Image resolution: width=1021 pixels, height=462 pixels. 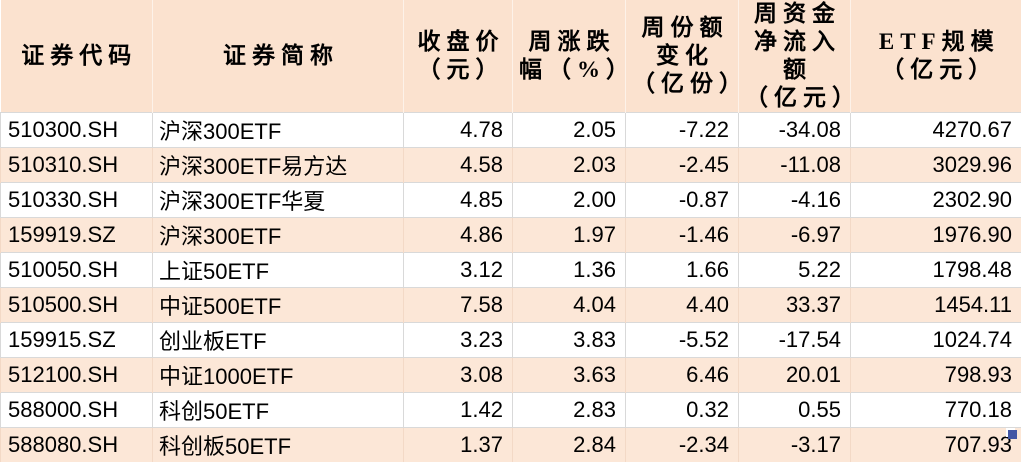 What do you see at coordinates (278, 445) in the screenshot?
I see `cell-name: 科创板50ETF` at bounding box center [278, 445].